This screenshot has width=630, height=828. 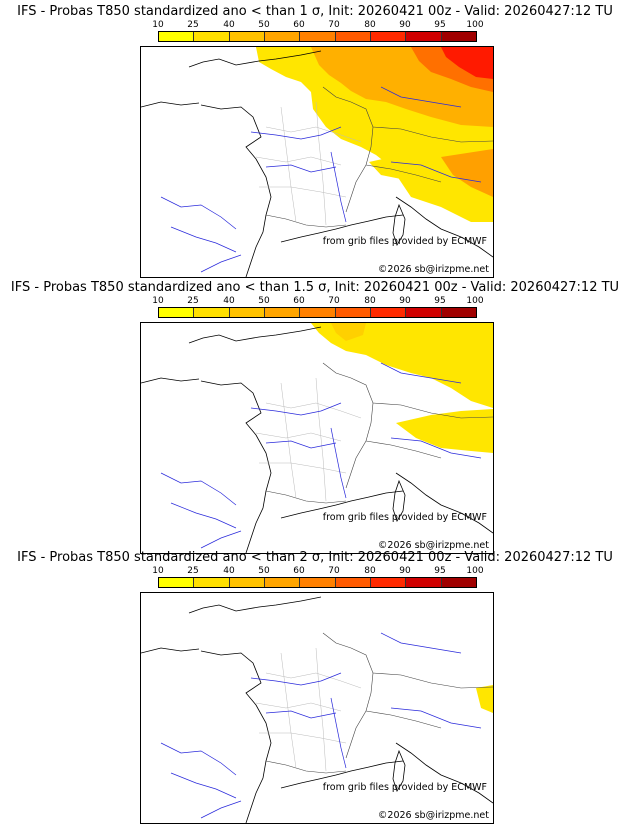 I want to click on prob-area-orange-se, so click(x=467, y=173).